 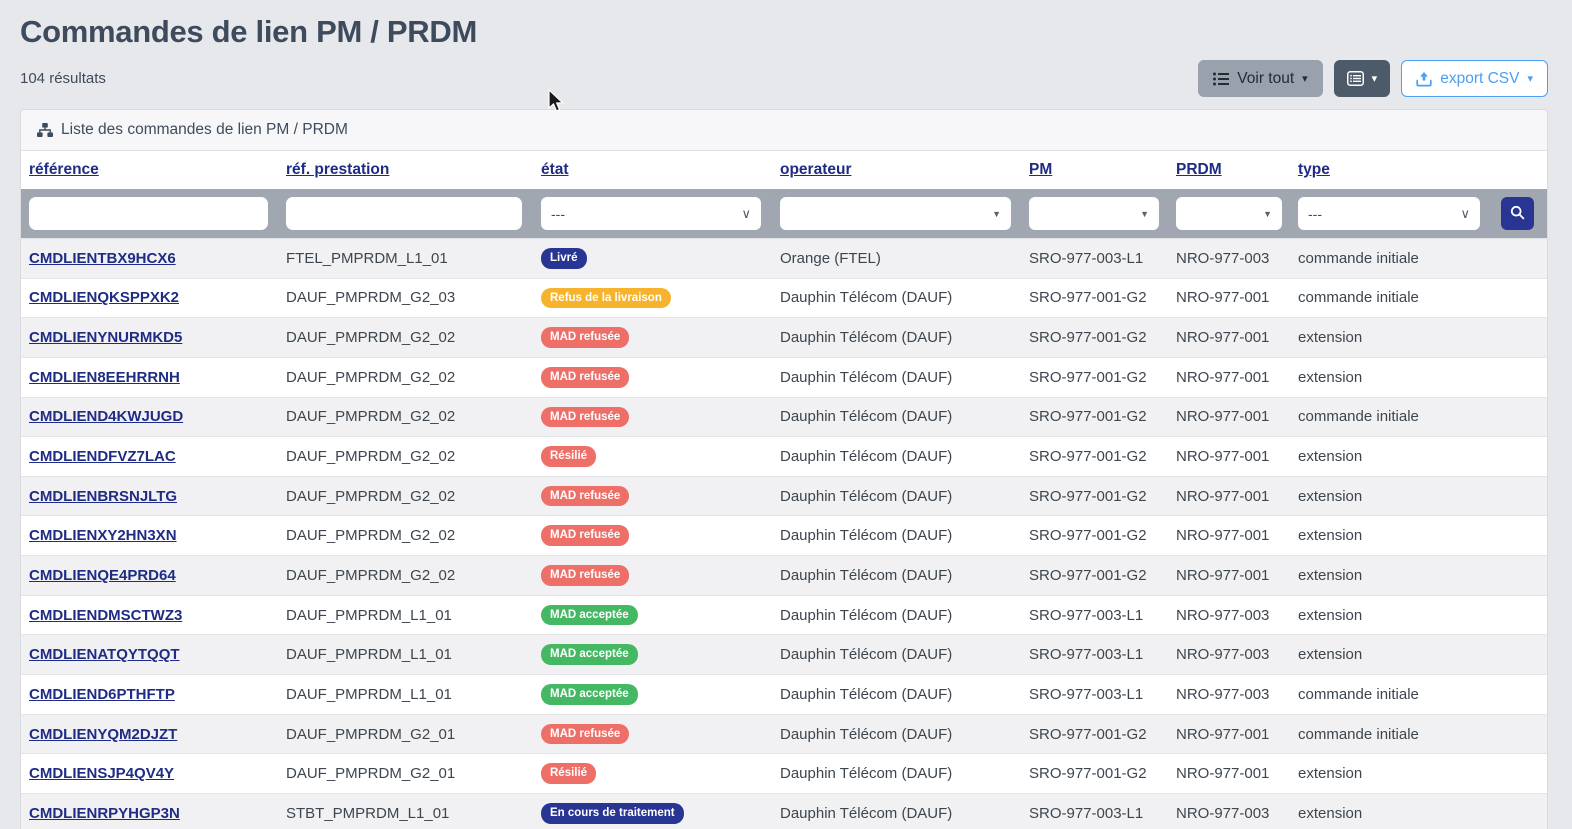 I want to click on filter-operateur-select: ▼, so click(x=895, y=213).